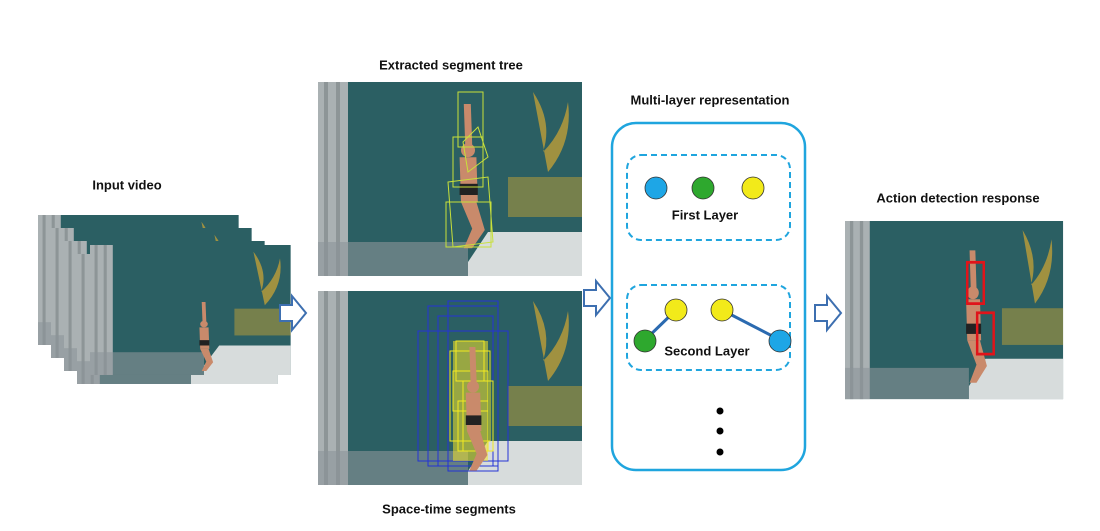 The height and width of the screenshot is (531, 1100). Describe the element at coordinates (720, 431) in the screenshot. I see `ellipsis` at that location.